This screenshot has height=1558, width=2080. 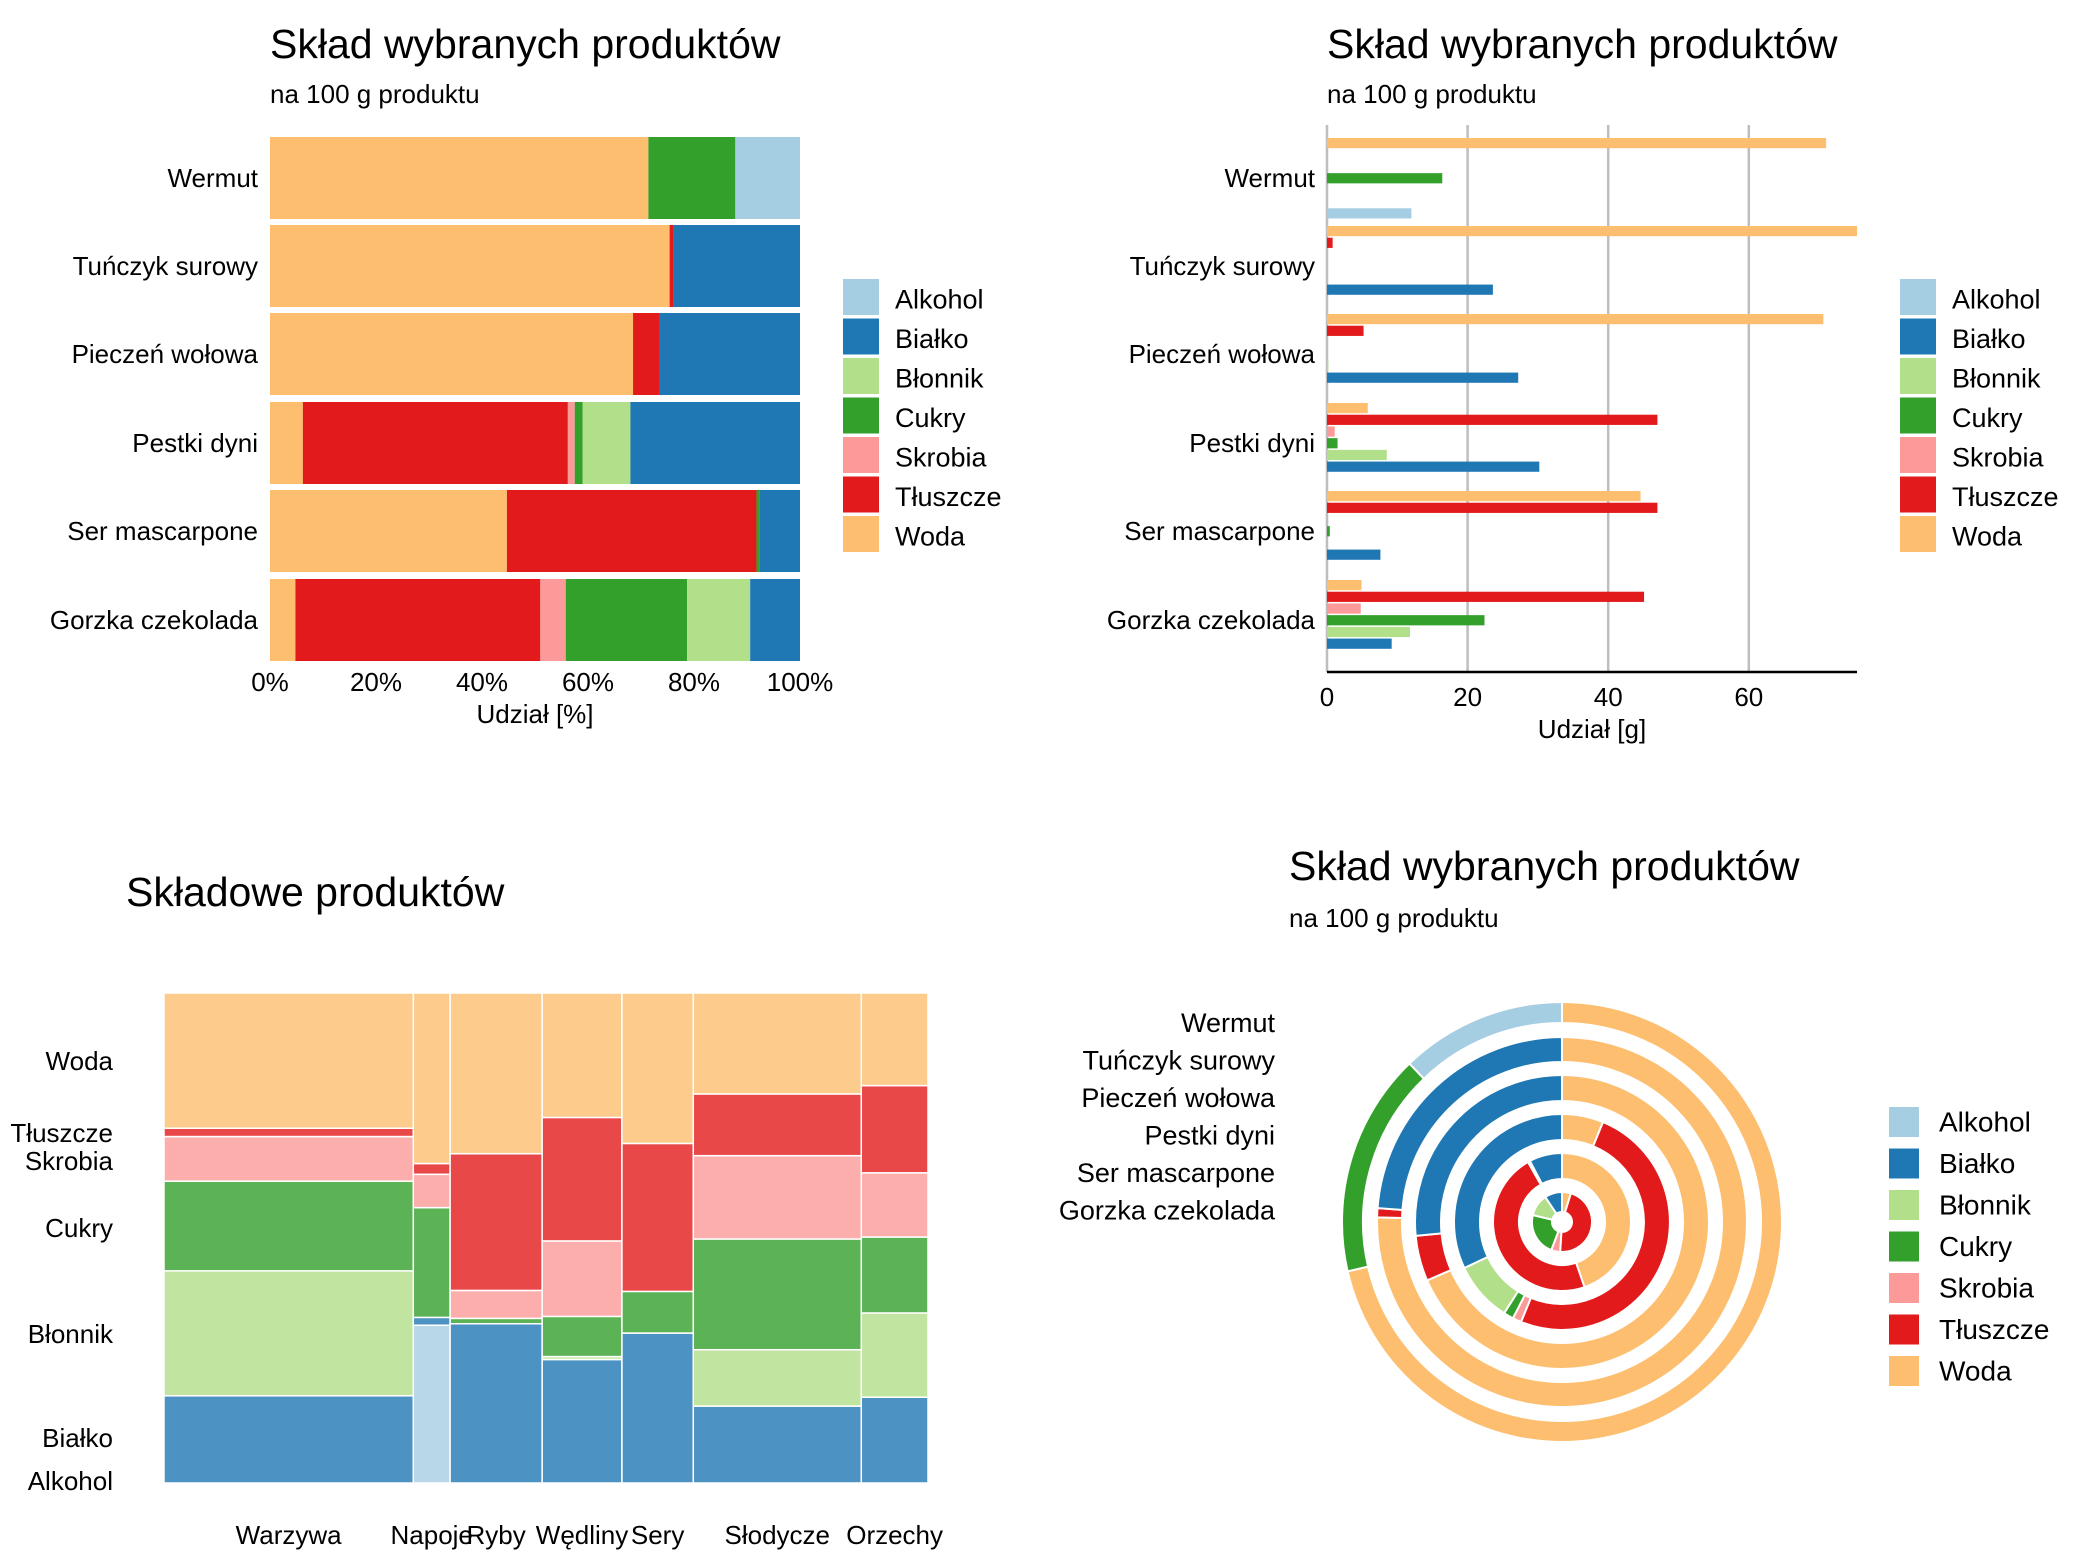 I want to click on x-tick-label: 40%, so click(x=482, y=682).